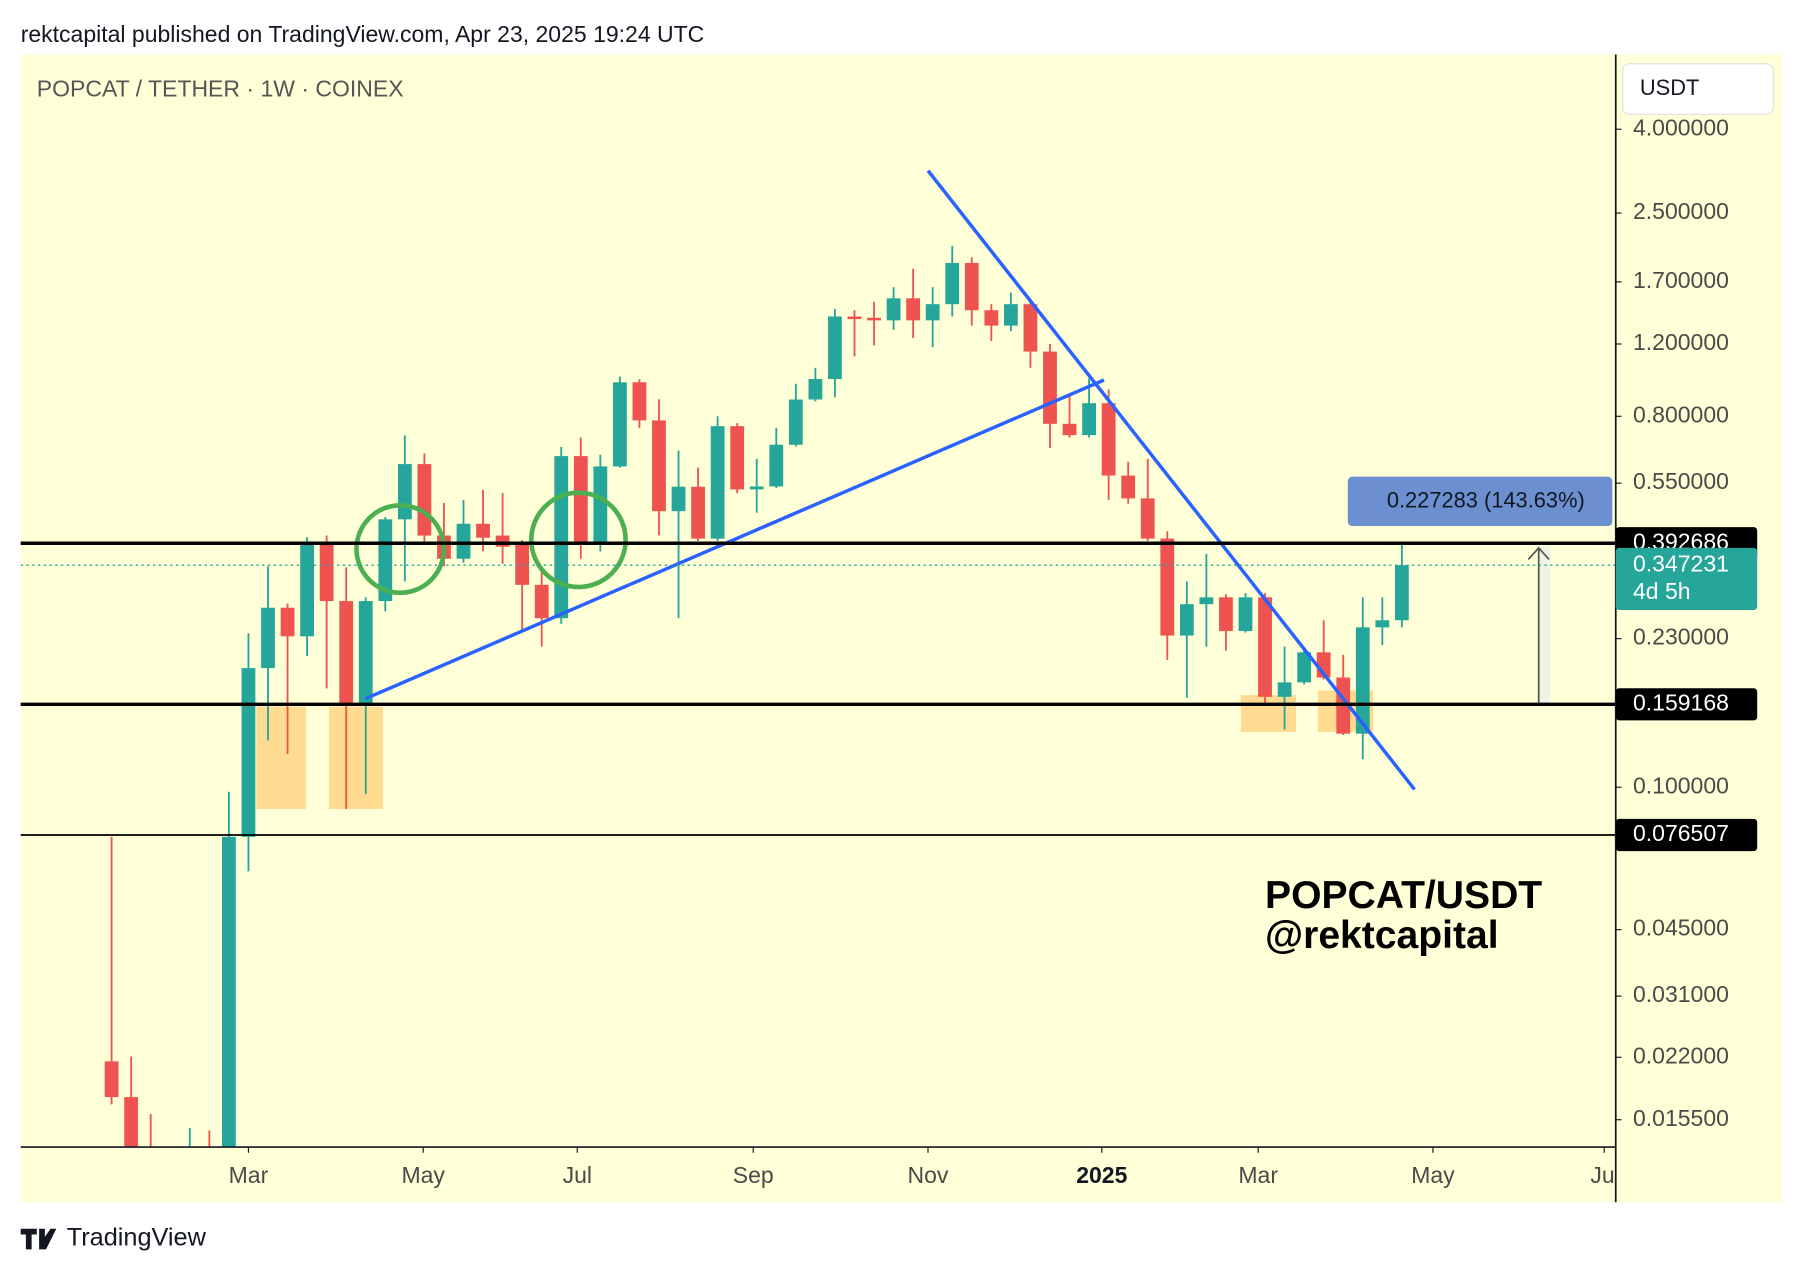  What do you see at coordinates (137, 1238) in the screenshot?
I see `footer: TradingView` at bounding box center [137, 1238].